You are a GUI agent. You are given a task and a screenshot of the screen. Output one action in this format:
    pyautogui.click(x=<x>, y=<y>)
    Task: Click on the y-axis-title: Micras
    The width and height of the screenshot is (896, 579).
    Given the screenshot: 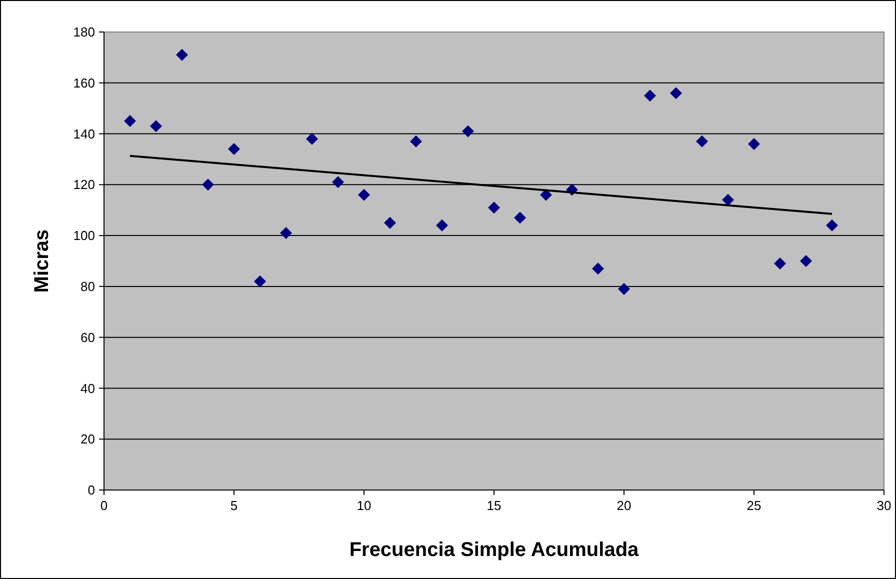 What is the action you would take?
    pyautogui.click(x=42, y=261)
    